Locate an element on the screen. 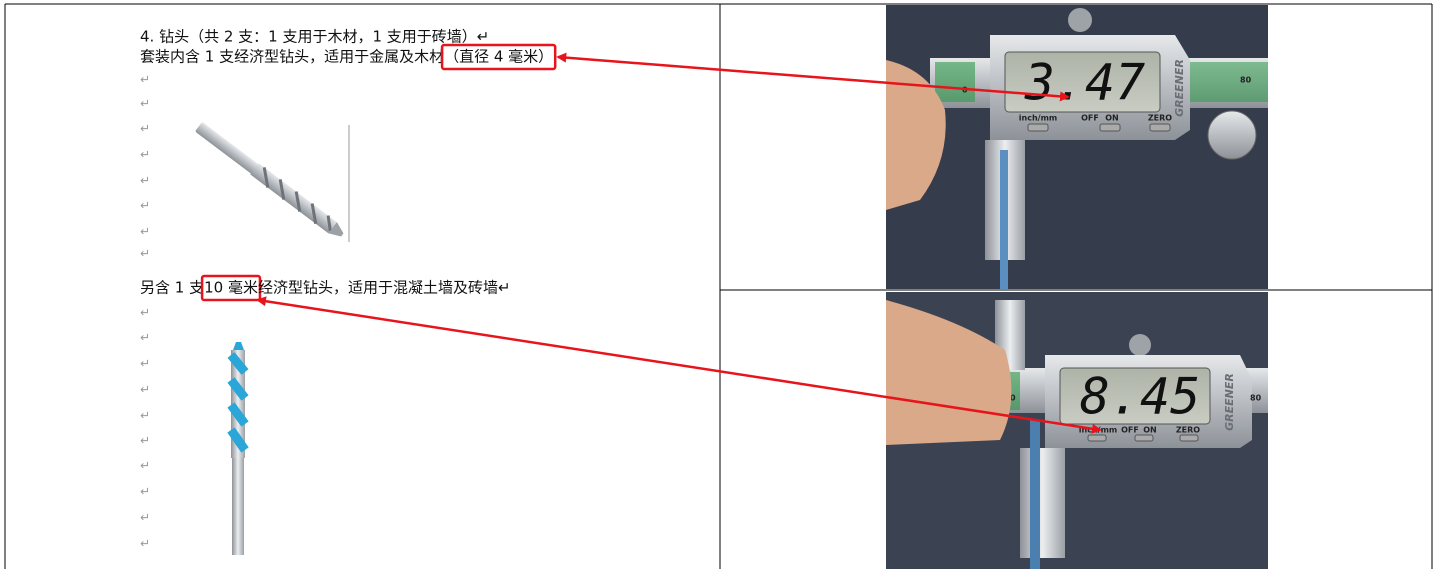  item-title: 4. 钻头（共 2 支：1 支用于木材，1 支用于砖墙）↵ is located at coordinates (314, 37).